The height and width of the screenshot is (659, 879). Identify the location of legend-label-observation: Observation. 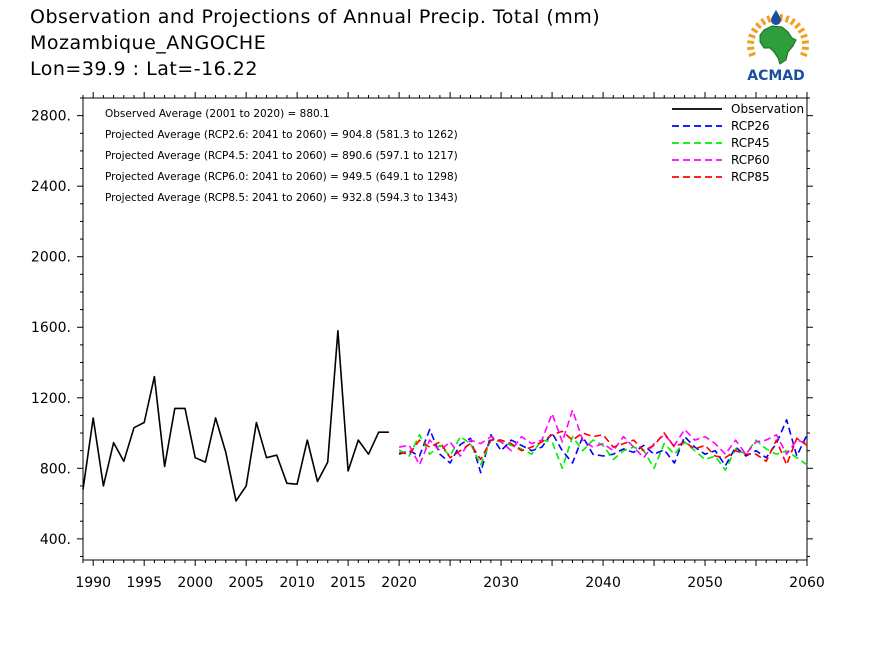
(767, 109).